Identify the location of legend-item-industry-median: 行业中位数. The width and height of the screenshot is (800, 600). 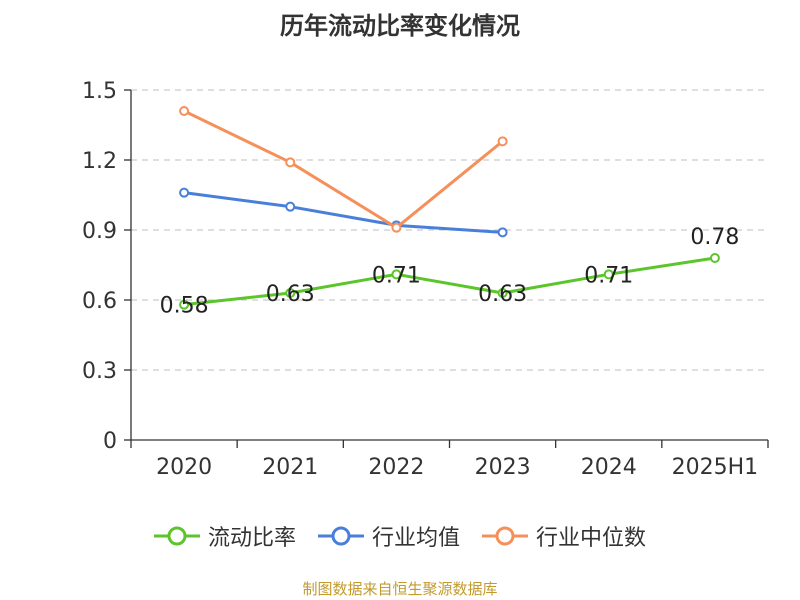
(564, 536).